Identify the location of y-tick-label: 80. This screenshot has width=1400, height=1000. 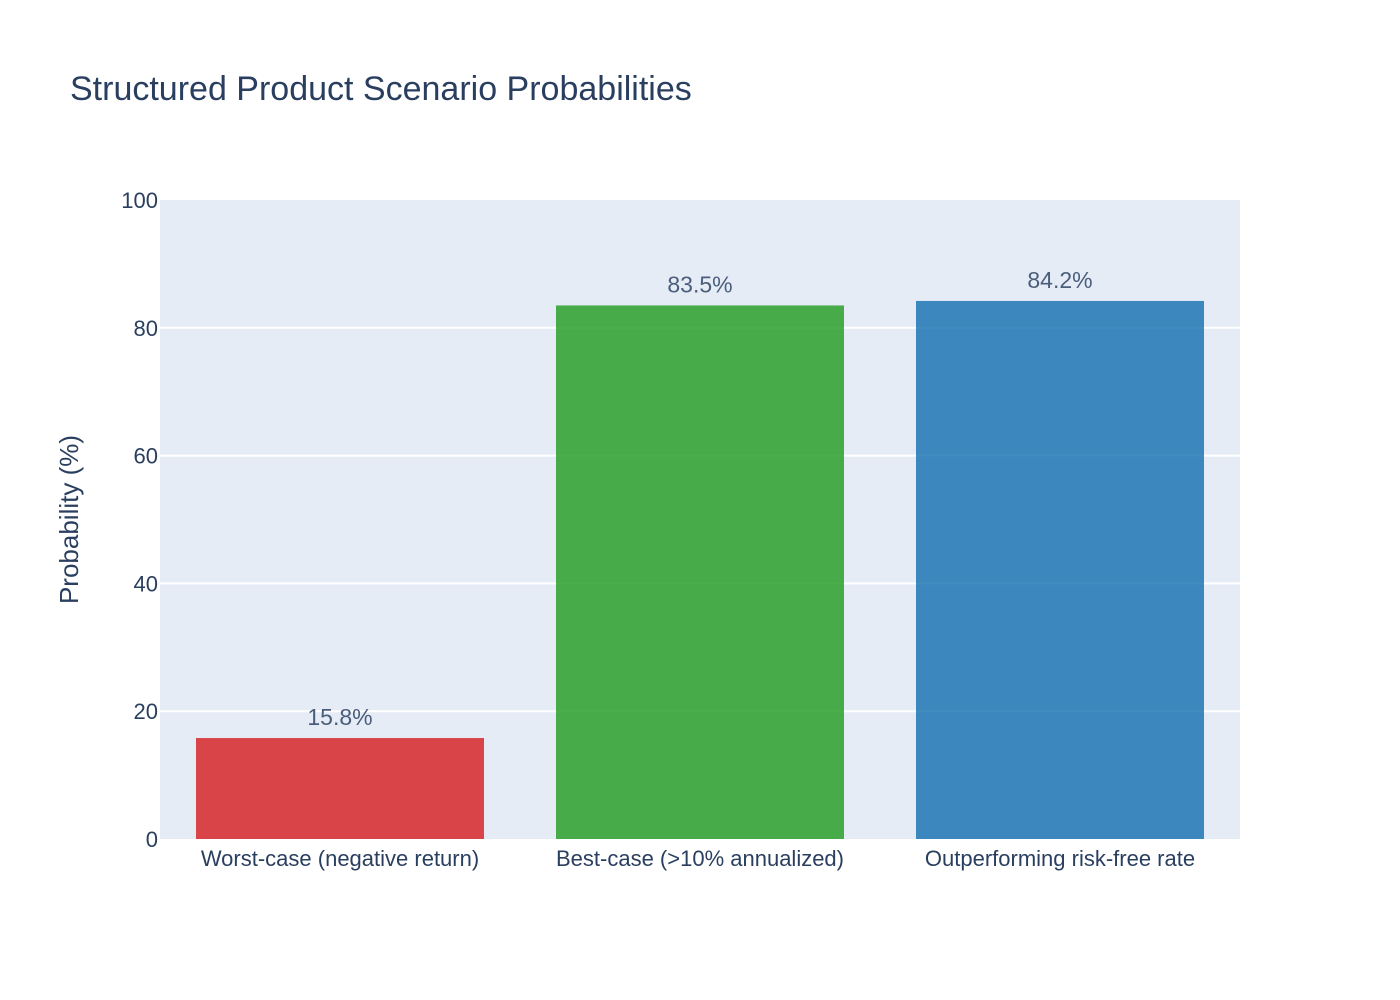
(146, 328).